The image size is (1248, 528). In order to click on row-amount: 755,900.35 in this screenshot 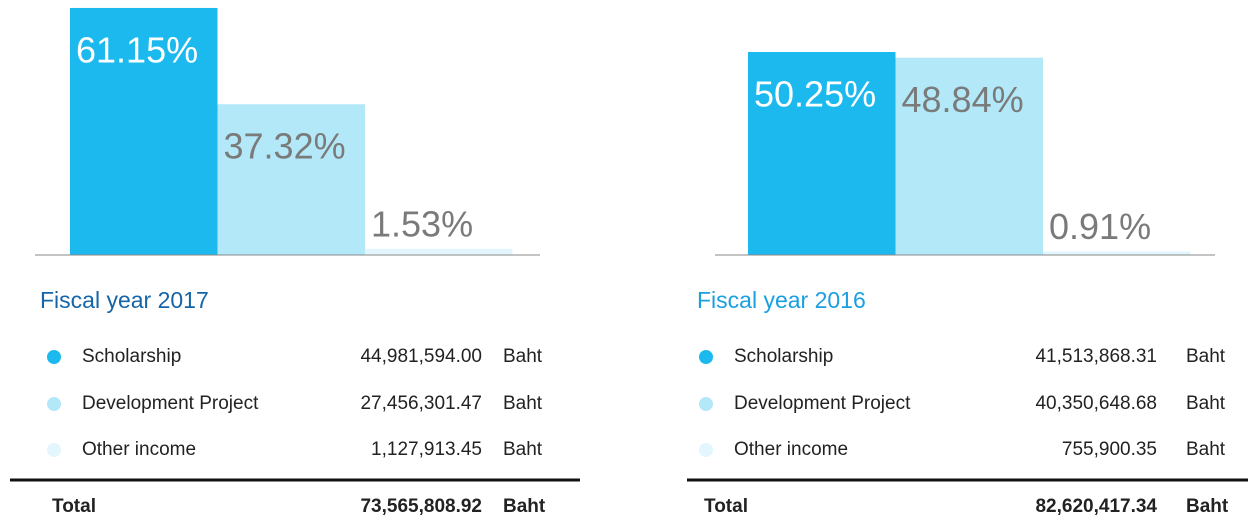, I will do `click(1109, 449)`.